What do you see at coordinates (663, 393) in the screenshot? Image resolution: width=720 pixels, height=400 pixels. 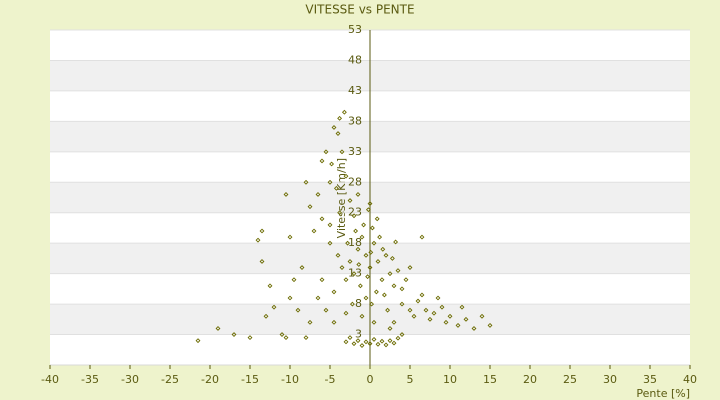 I see `x-axis-label: Pente [%]` at bounding box center [663, 393].